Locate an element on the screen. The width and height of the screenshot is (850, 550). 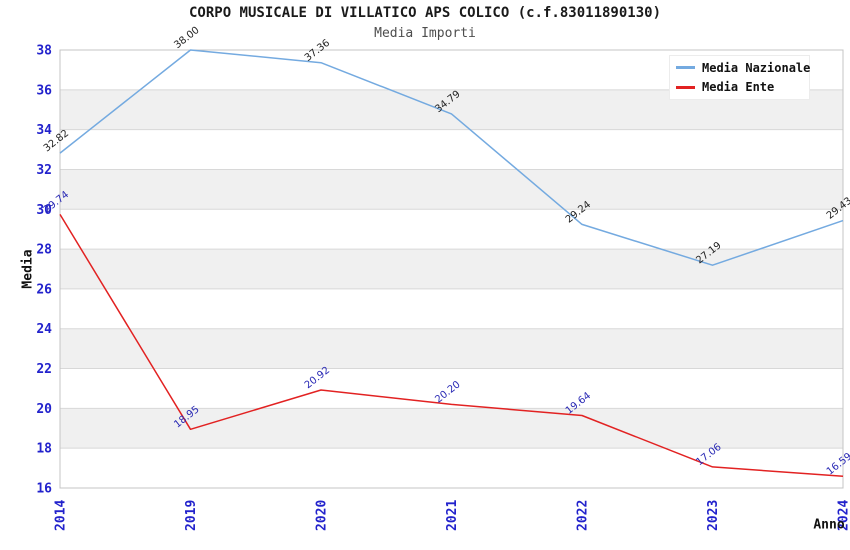
legend-line-swatch-blue is located at coordinates (685, 68).